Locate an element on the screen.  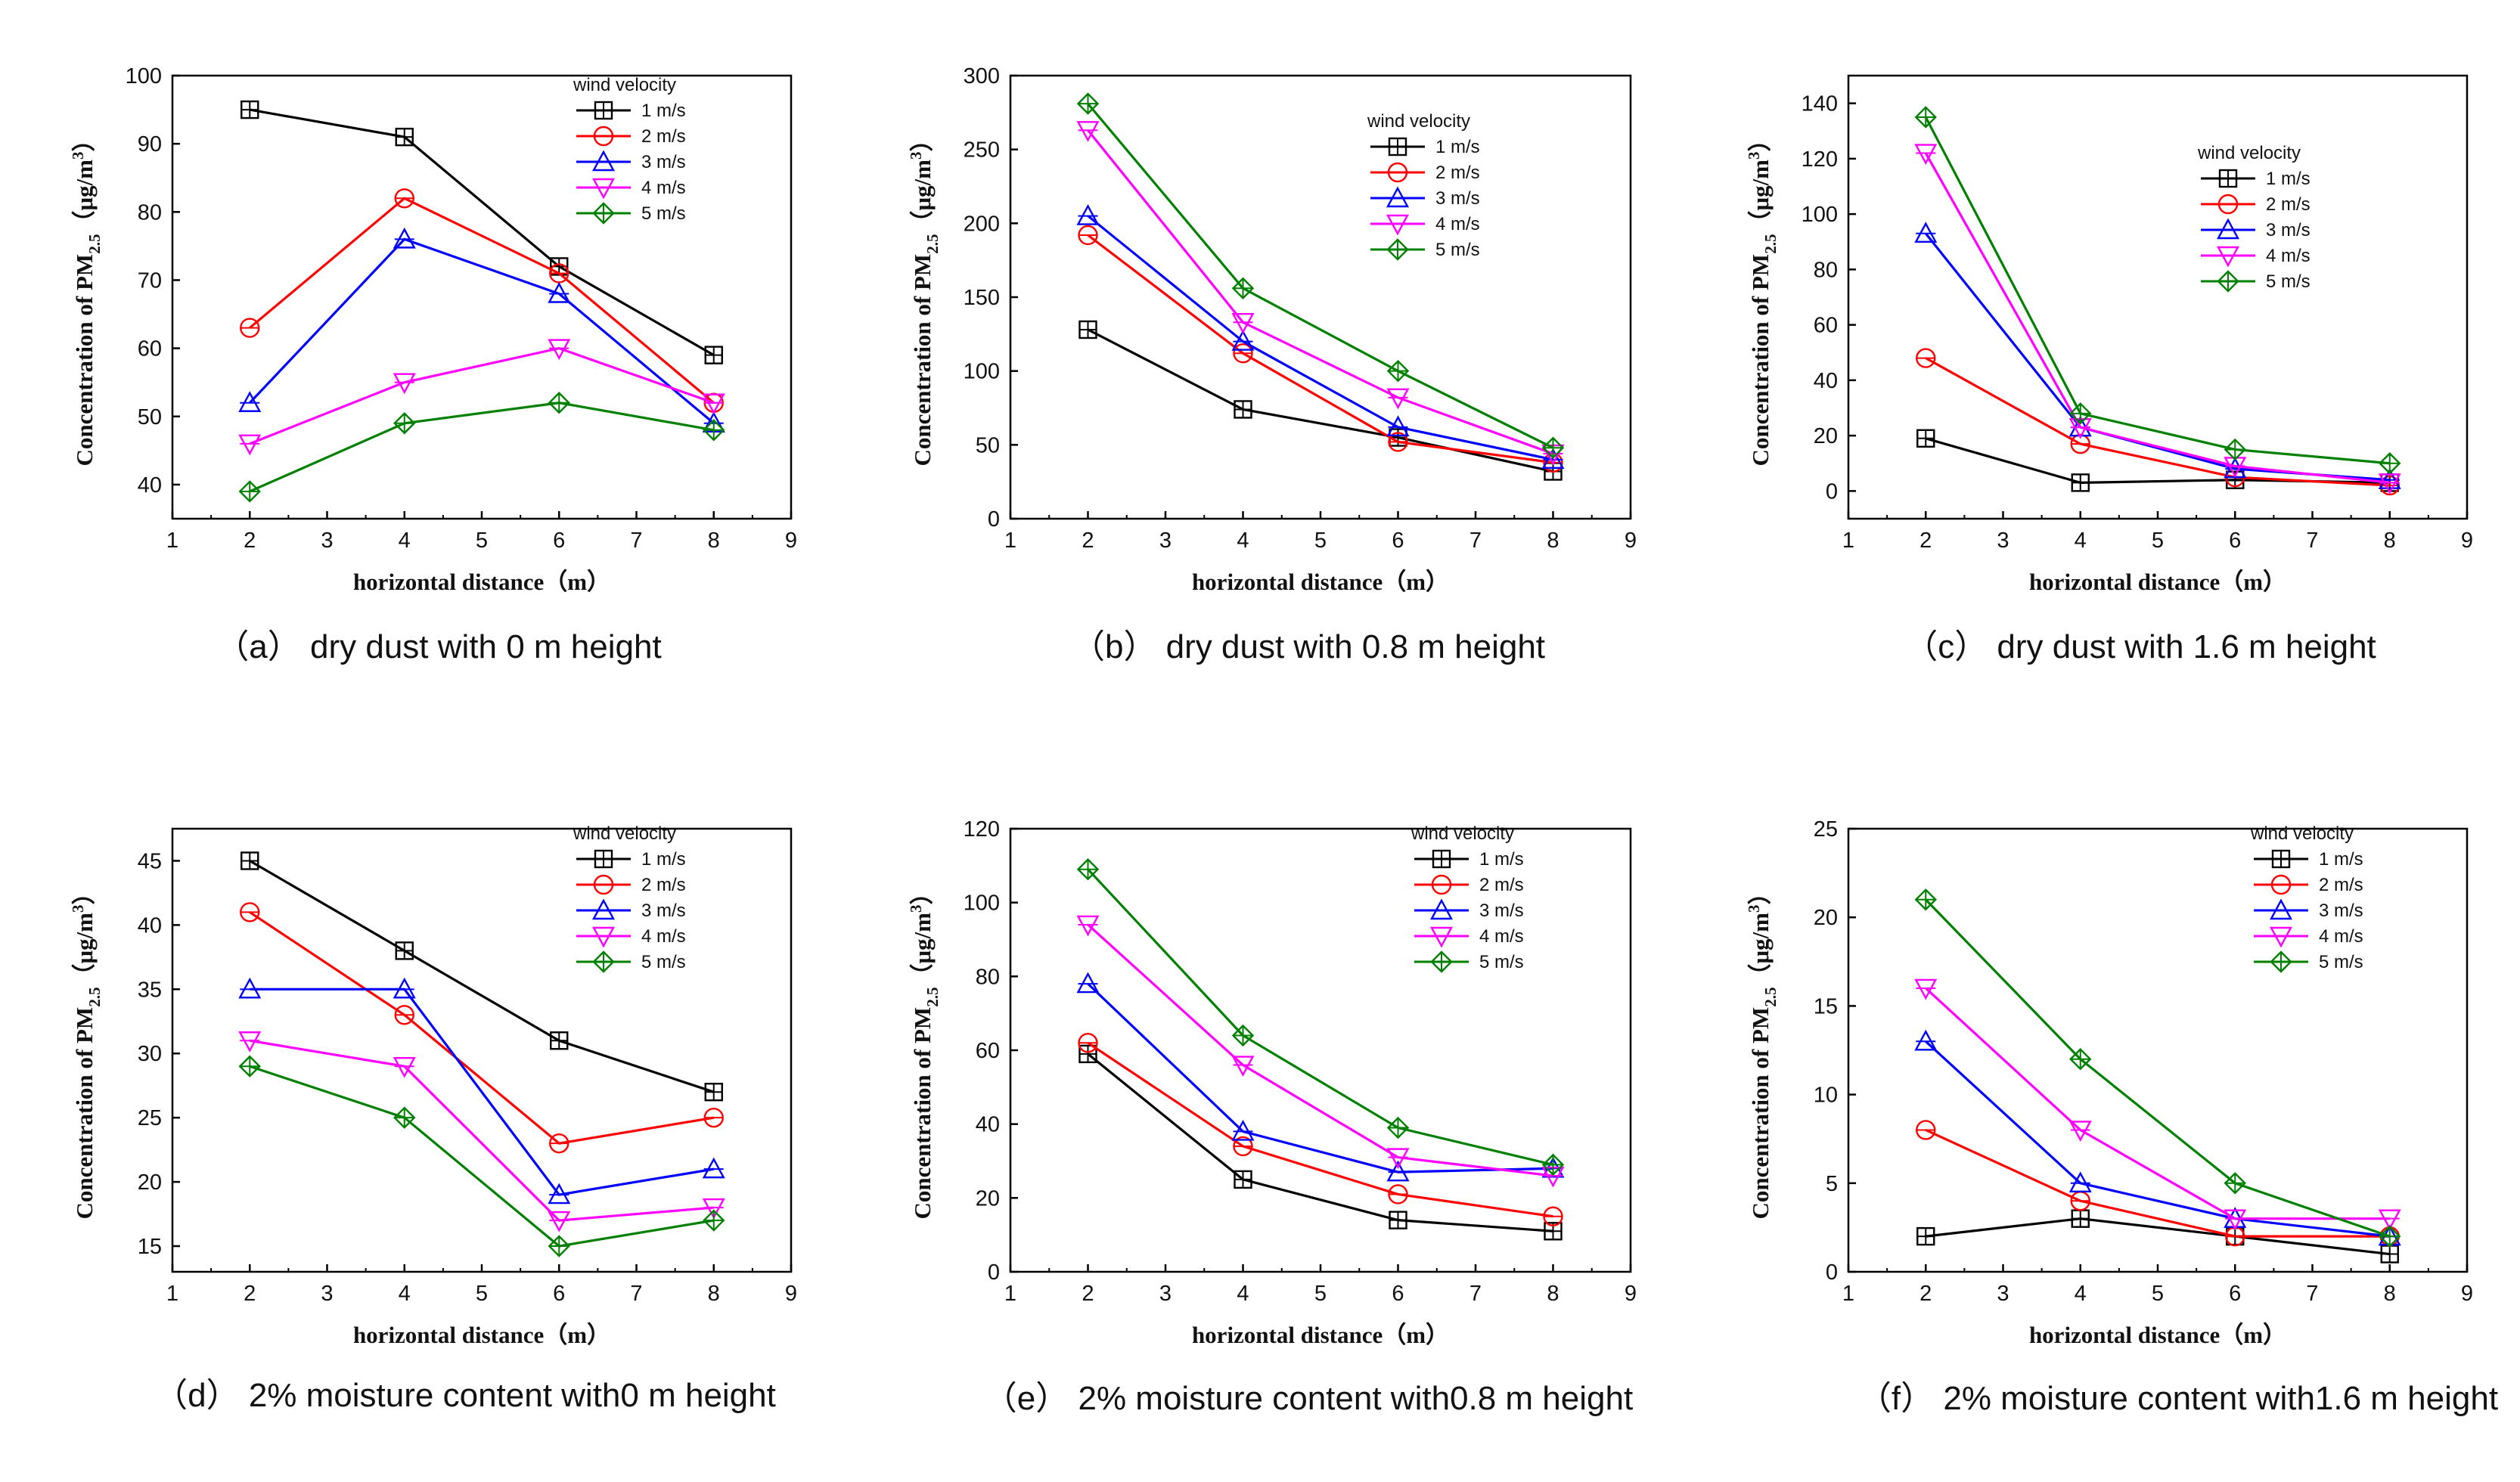
x-tick-label: 6 is located at coordinates (1398, 541).